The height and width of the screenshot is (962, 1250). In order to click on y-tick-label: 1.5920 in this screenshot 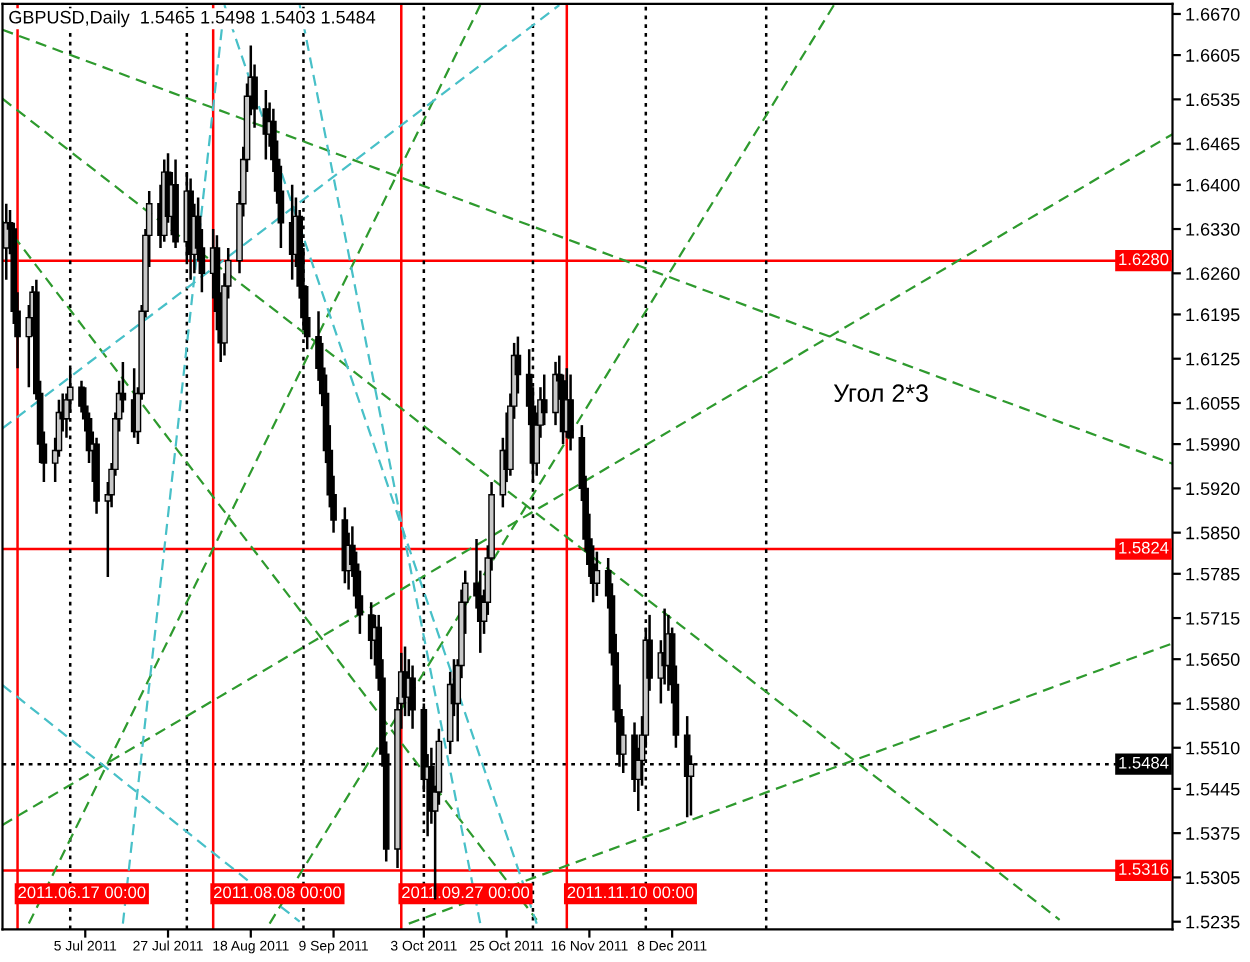, I will do `click(1213, 489)`.